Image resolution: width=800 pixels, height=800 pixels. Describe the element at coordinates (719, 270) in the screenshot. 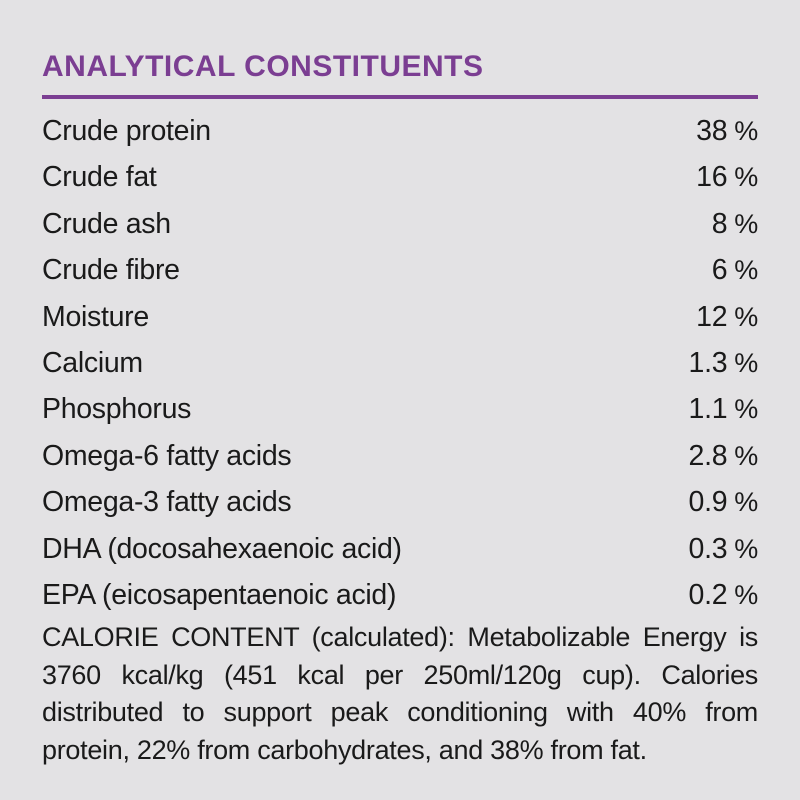

I see `constituent-value: 6` at that location.